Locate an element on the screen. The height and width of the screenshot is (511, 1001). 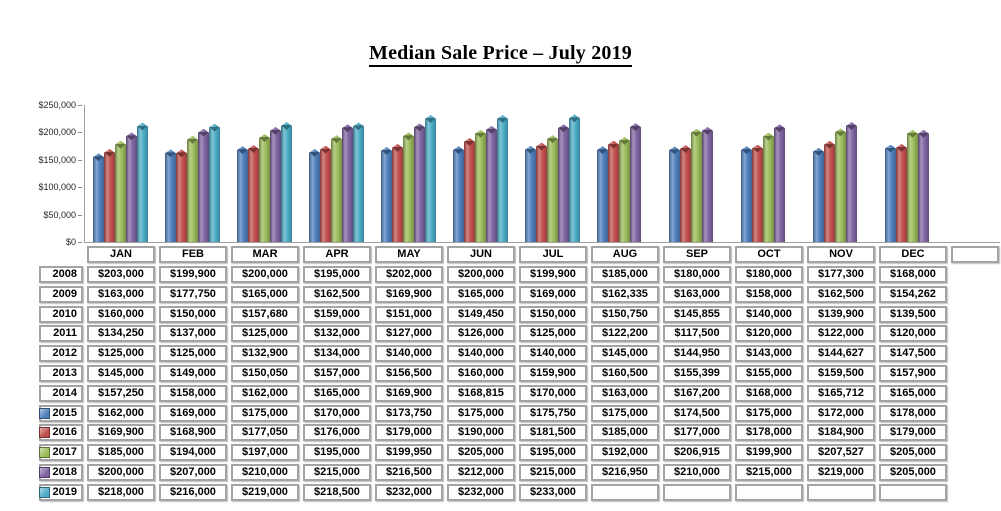
cell-2017-AUG: $192,000 is located at coordinates (625, 452).